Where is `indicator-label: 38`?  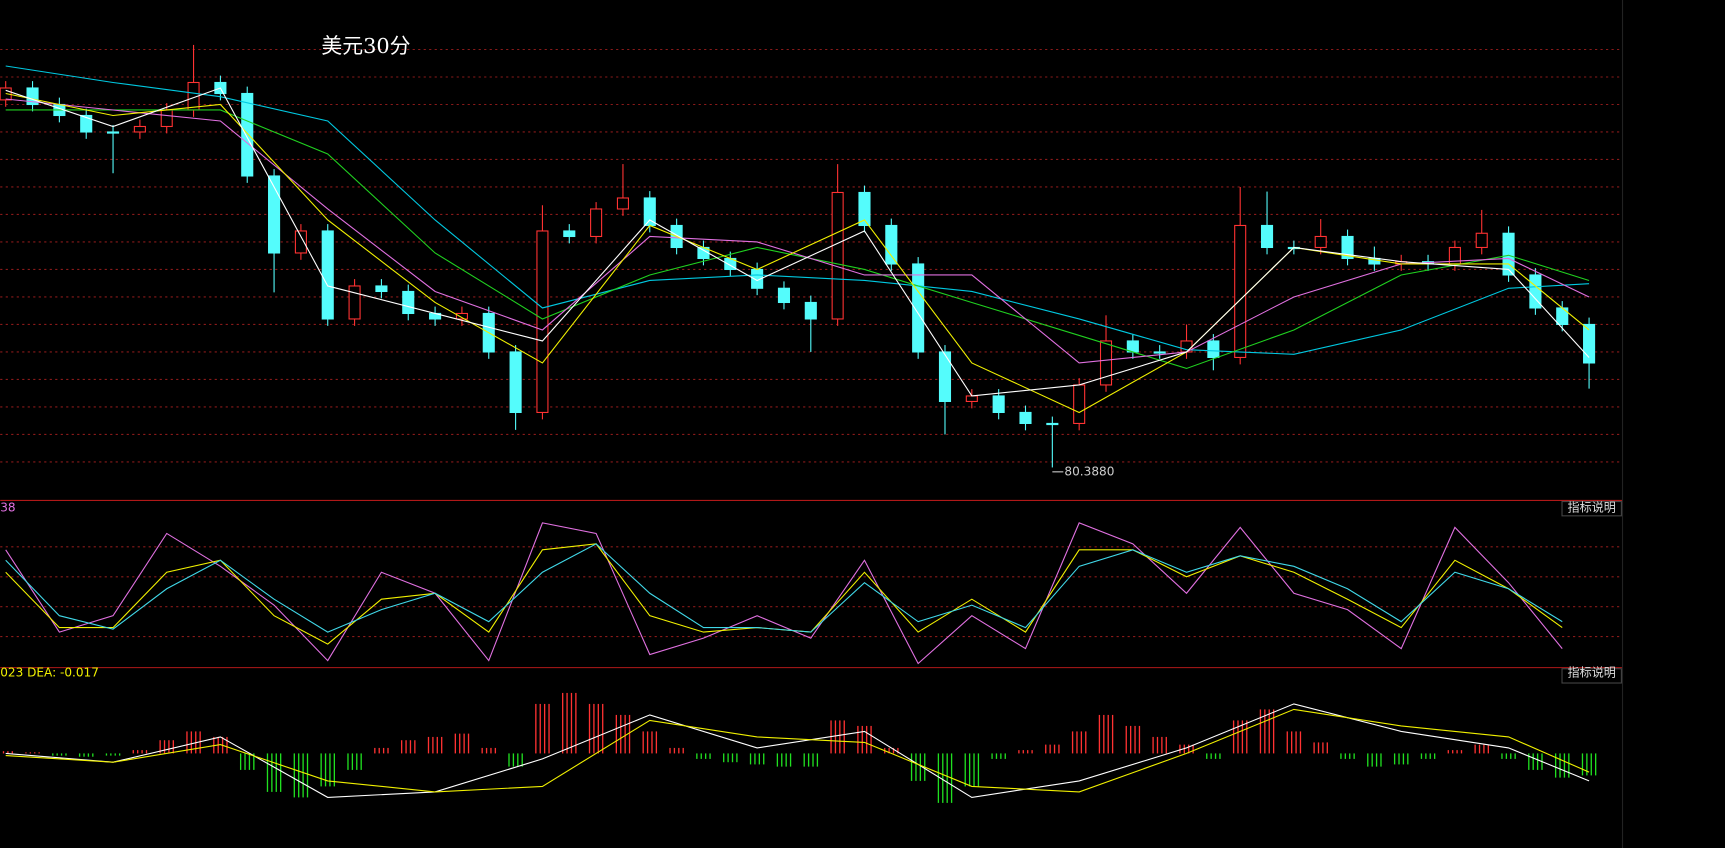 indicator-label: 38 is located at coordinates (7, 508).